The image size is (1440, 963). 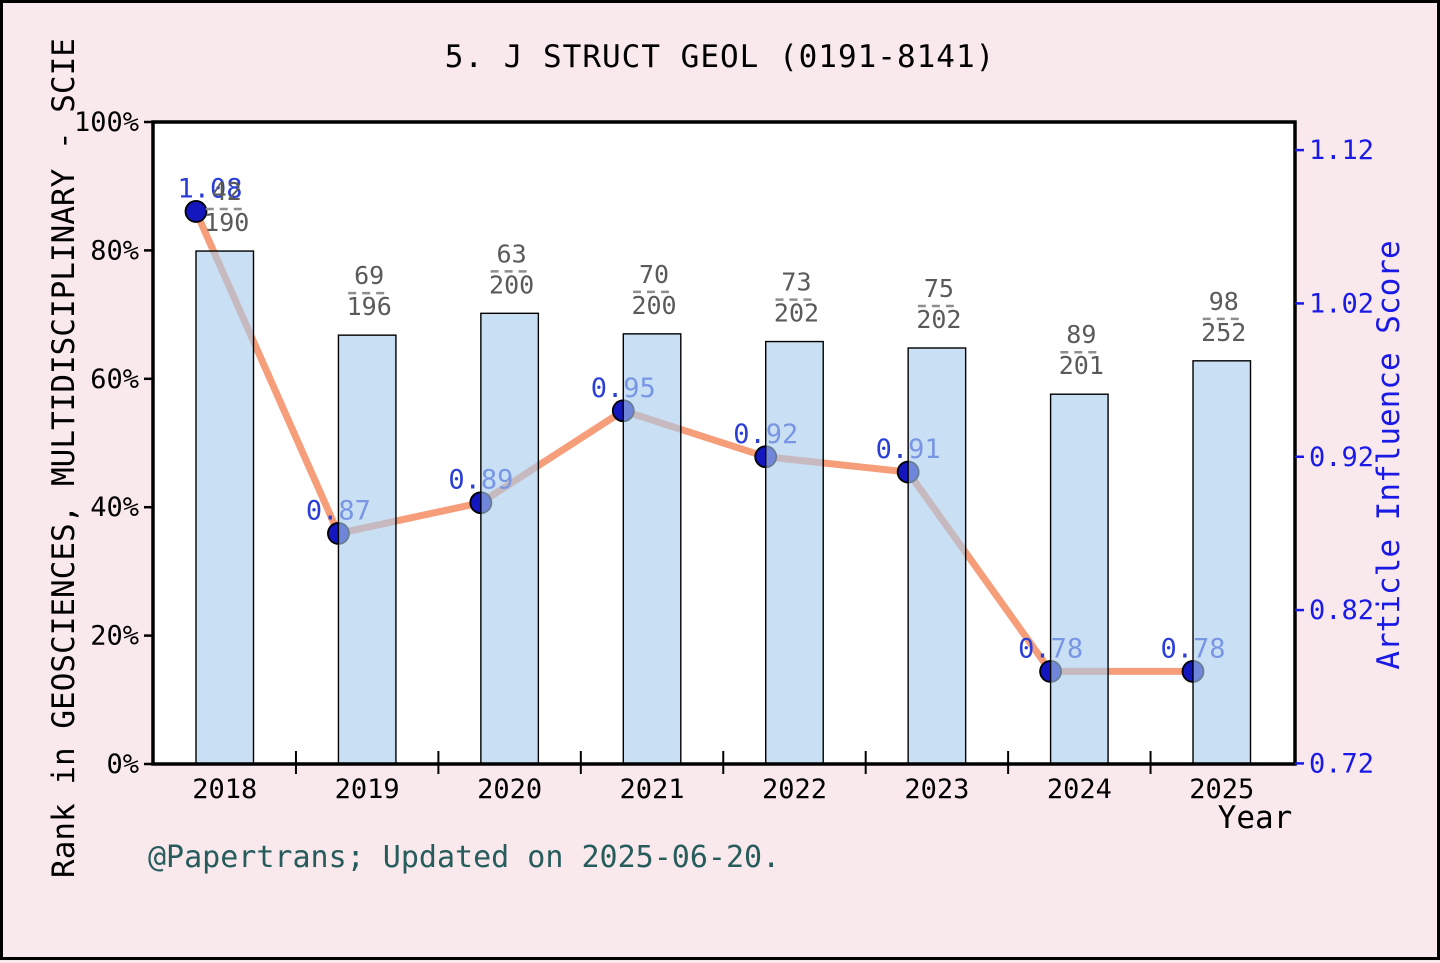 What do you see at coordinates (1341, 610) in the screenshot?
I see `y-right-tick-label: 0.82` at bounding box center [1341, 610].